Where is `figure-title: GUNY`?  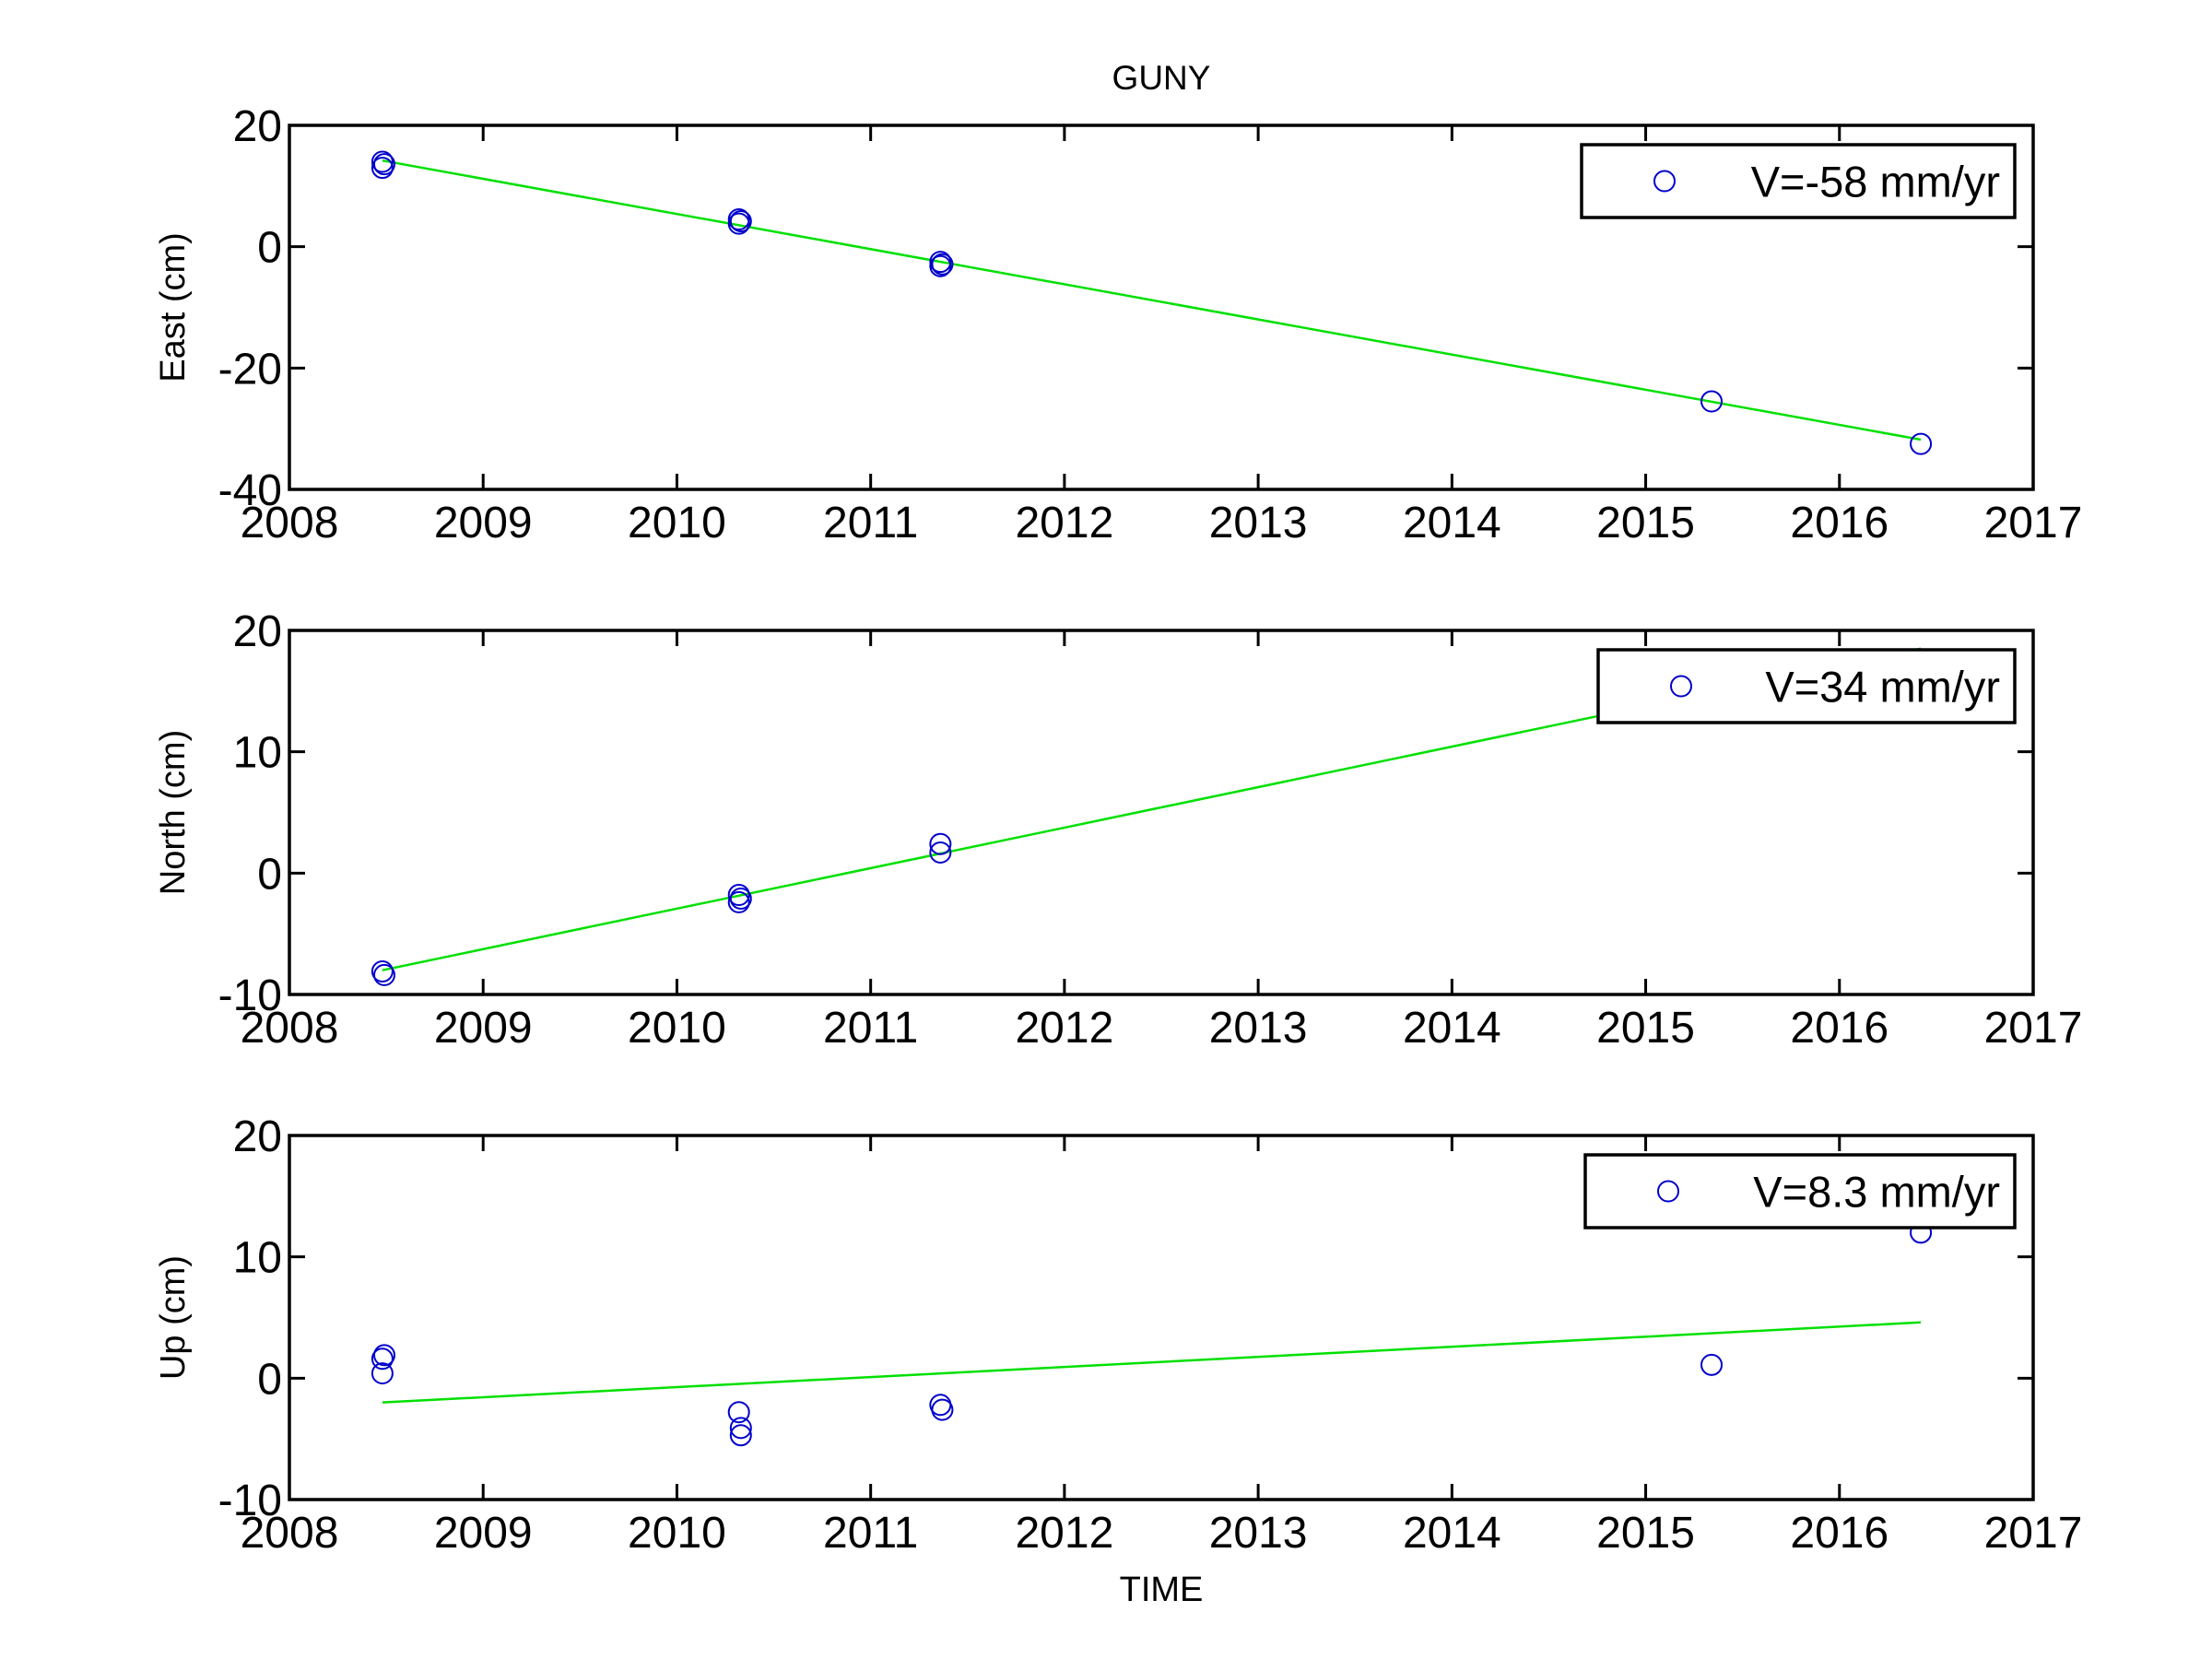
figure-title: GUNY is located at coordinates (1161, 78).